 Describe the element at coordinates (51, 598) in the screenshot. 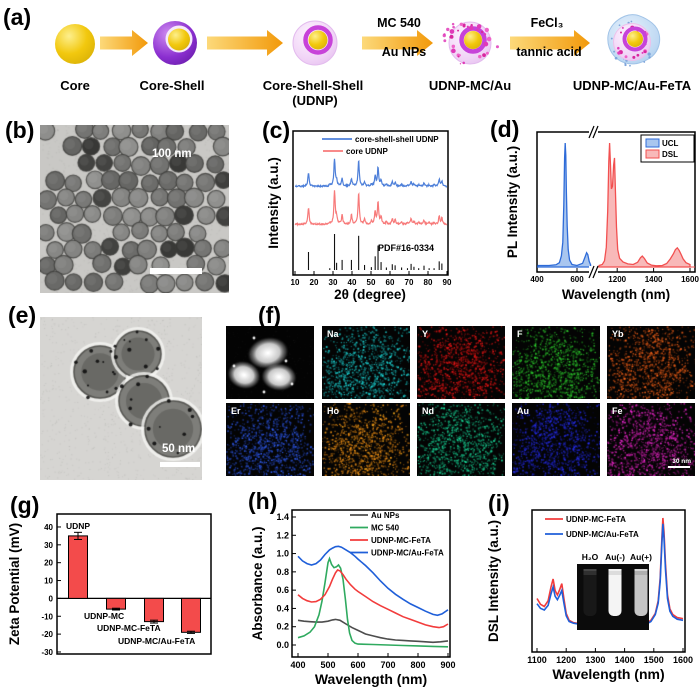

I see `svg-text: 0` at that location.